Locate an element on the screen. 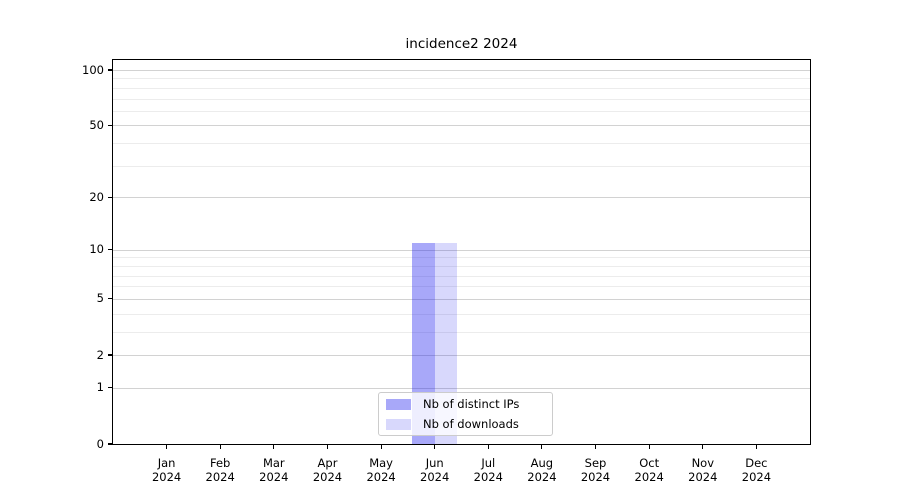  y-tick-label: 2 is located at coordinates (100, 354).